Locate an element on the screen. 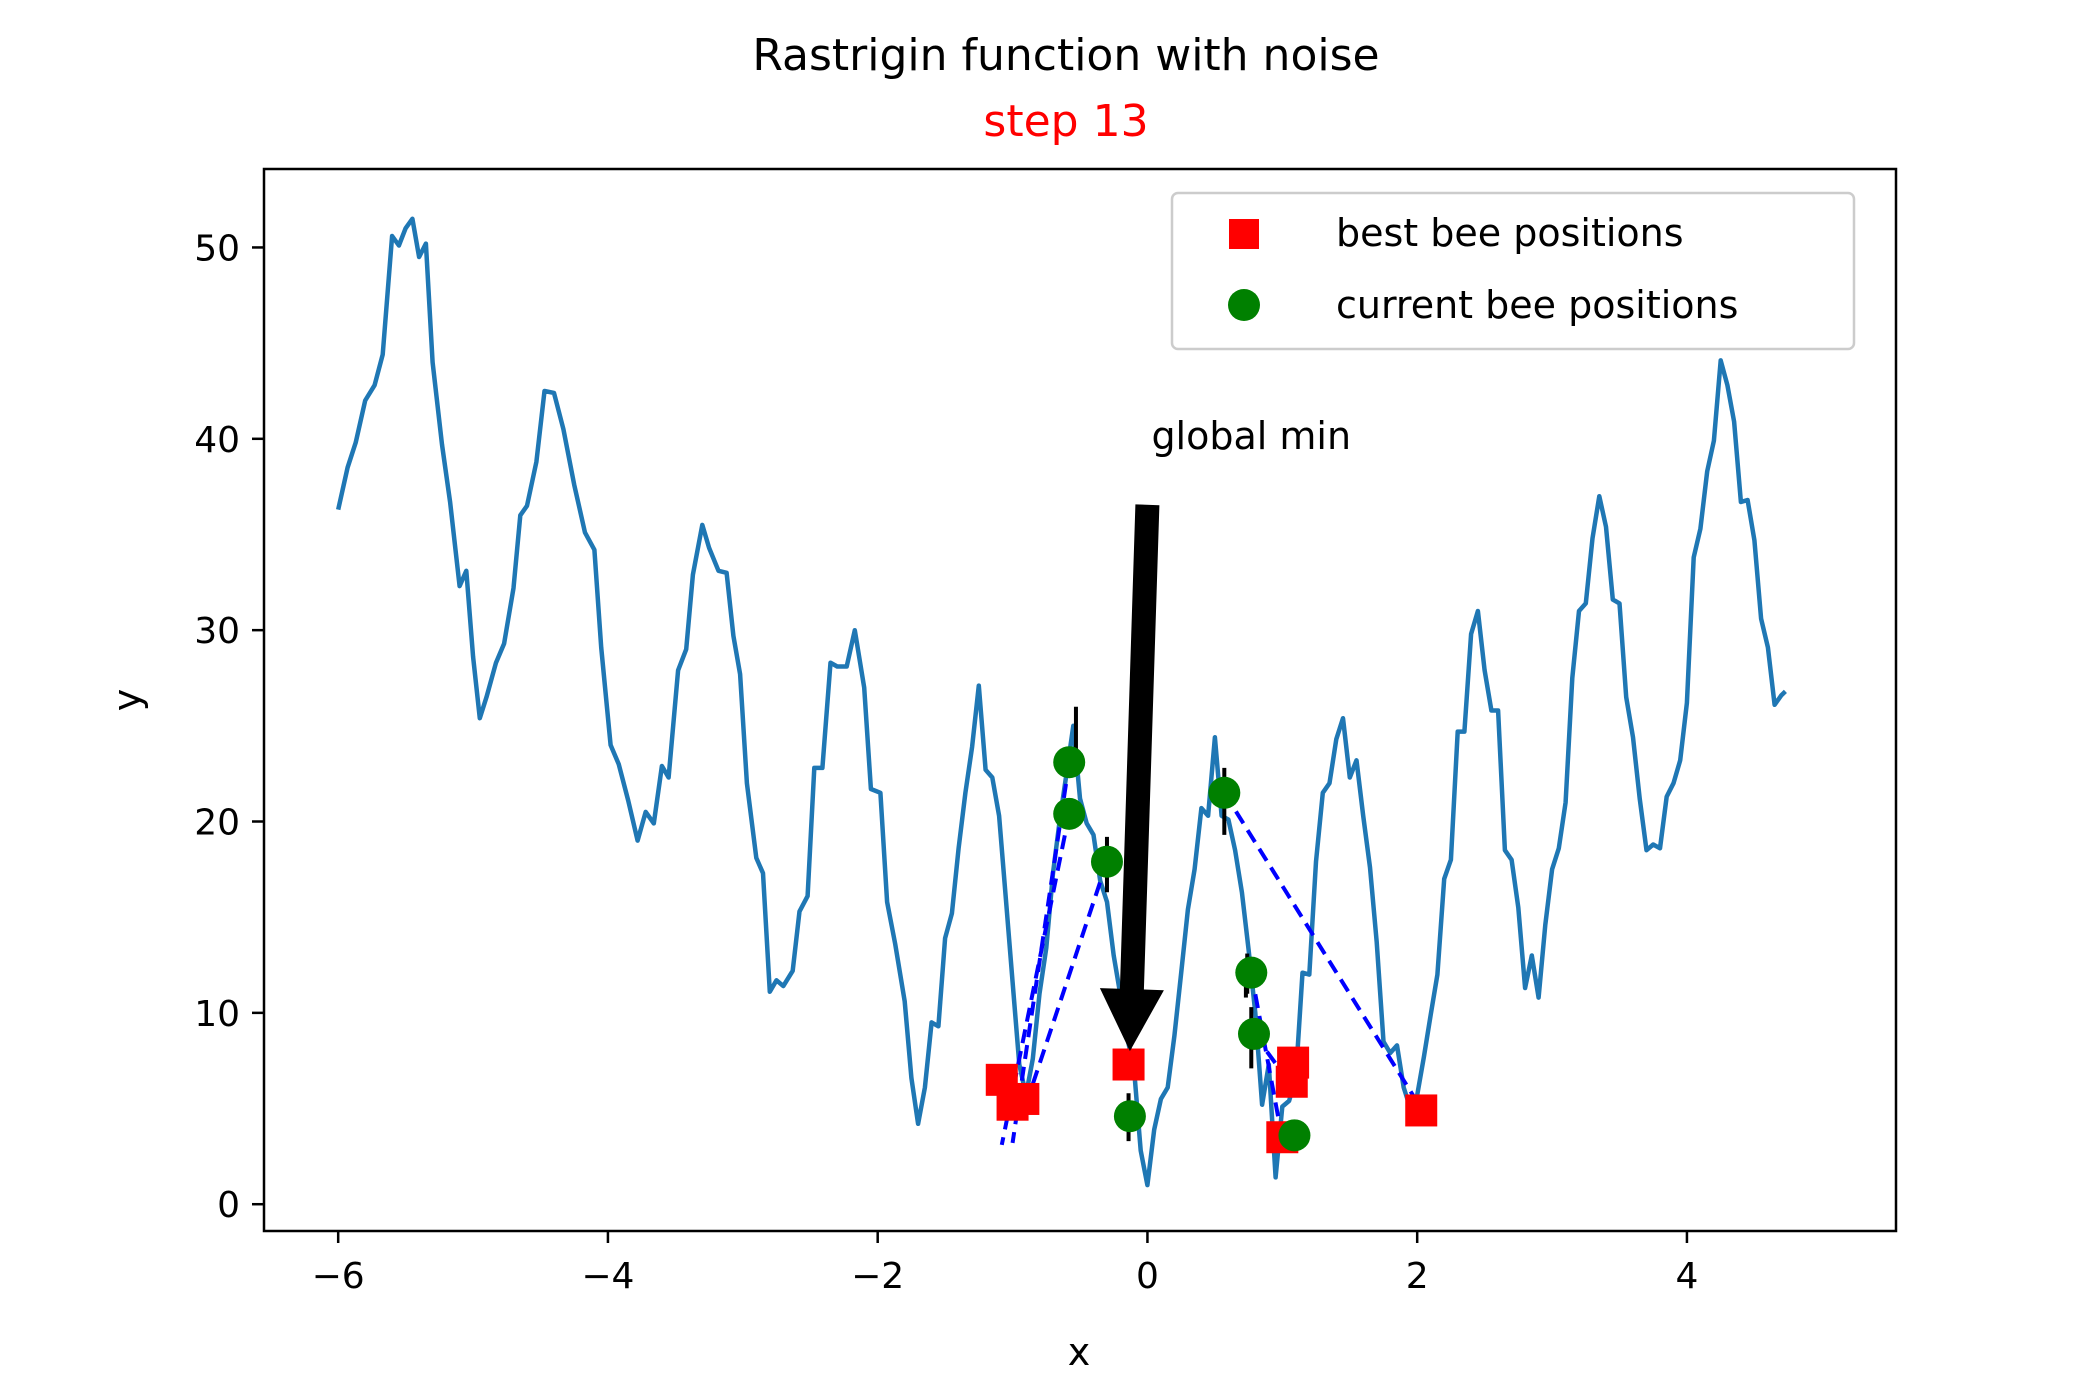  x-tick-label: 0 is located at coordinates (1147, 1276).